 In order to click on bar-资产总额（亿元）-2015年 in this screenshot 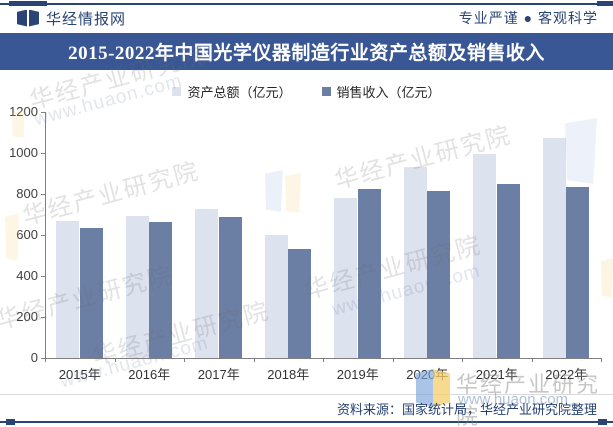, I will do `click(68, 289)`.